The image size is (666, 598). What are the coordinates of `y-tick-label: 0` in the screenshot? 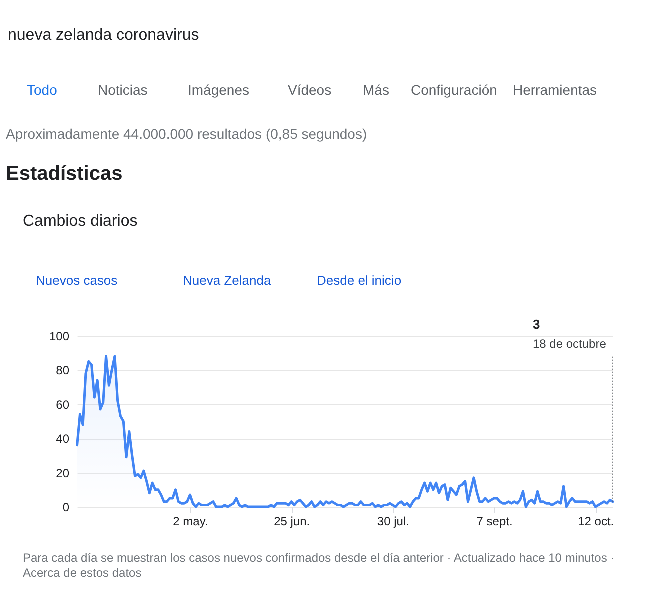 It's located at (66, 507).